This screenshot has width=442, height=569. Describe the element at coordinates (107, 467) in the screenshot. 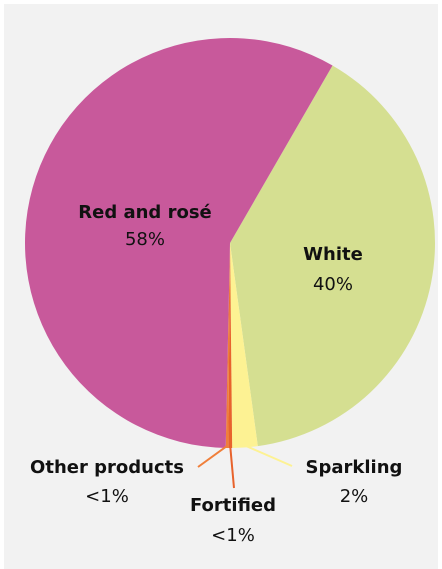

I see `slice-label-other-products: Other products` at that location.